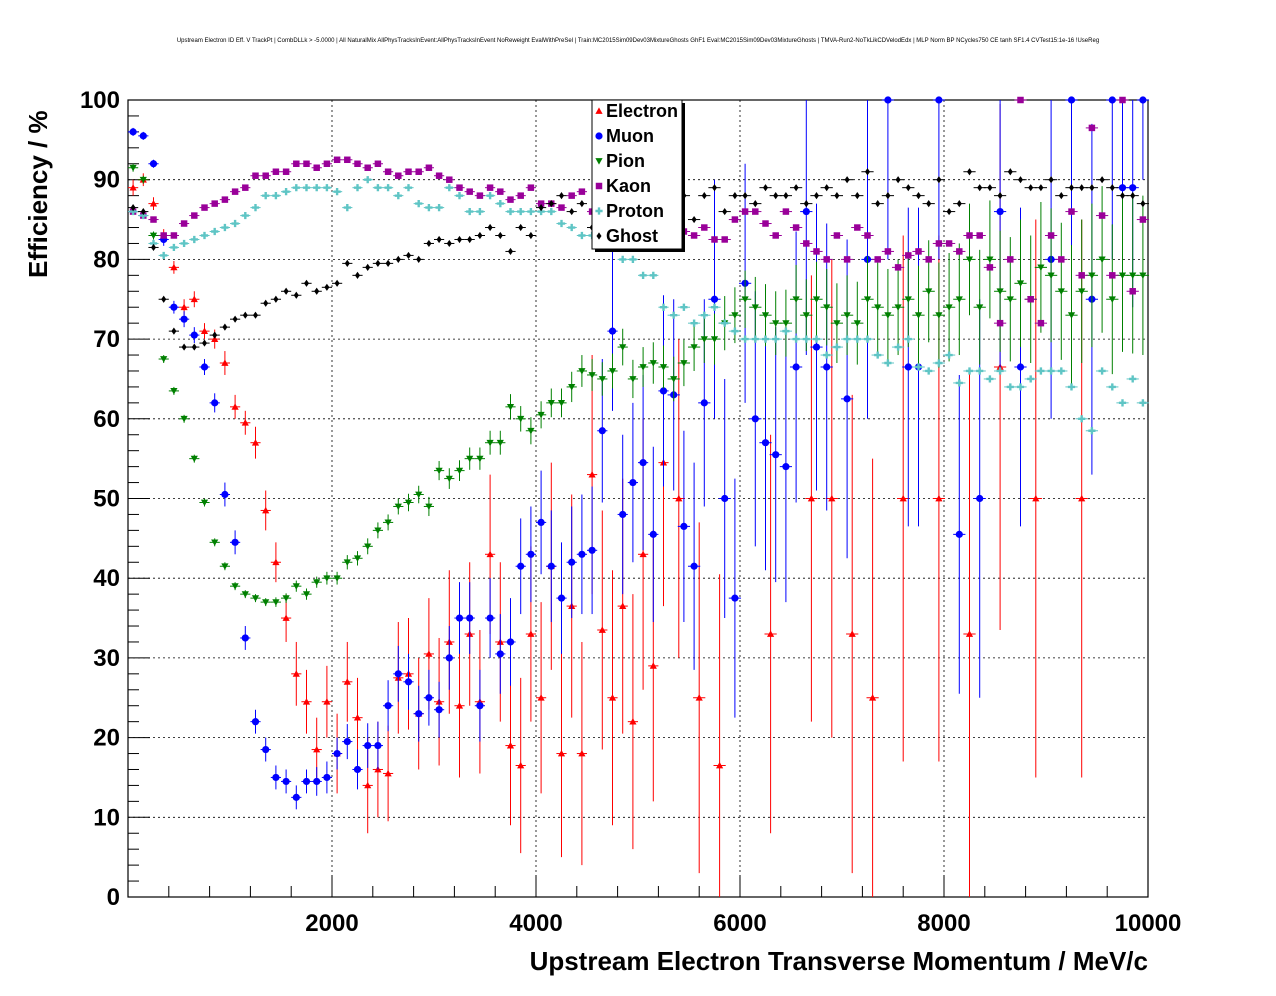  Describe the element at coordinates (113, 897) in the screenshot. I see `y-tick-label: 0` at that location.